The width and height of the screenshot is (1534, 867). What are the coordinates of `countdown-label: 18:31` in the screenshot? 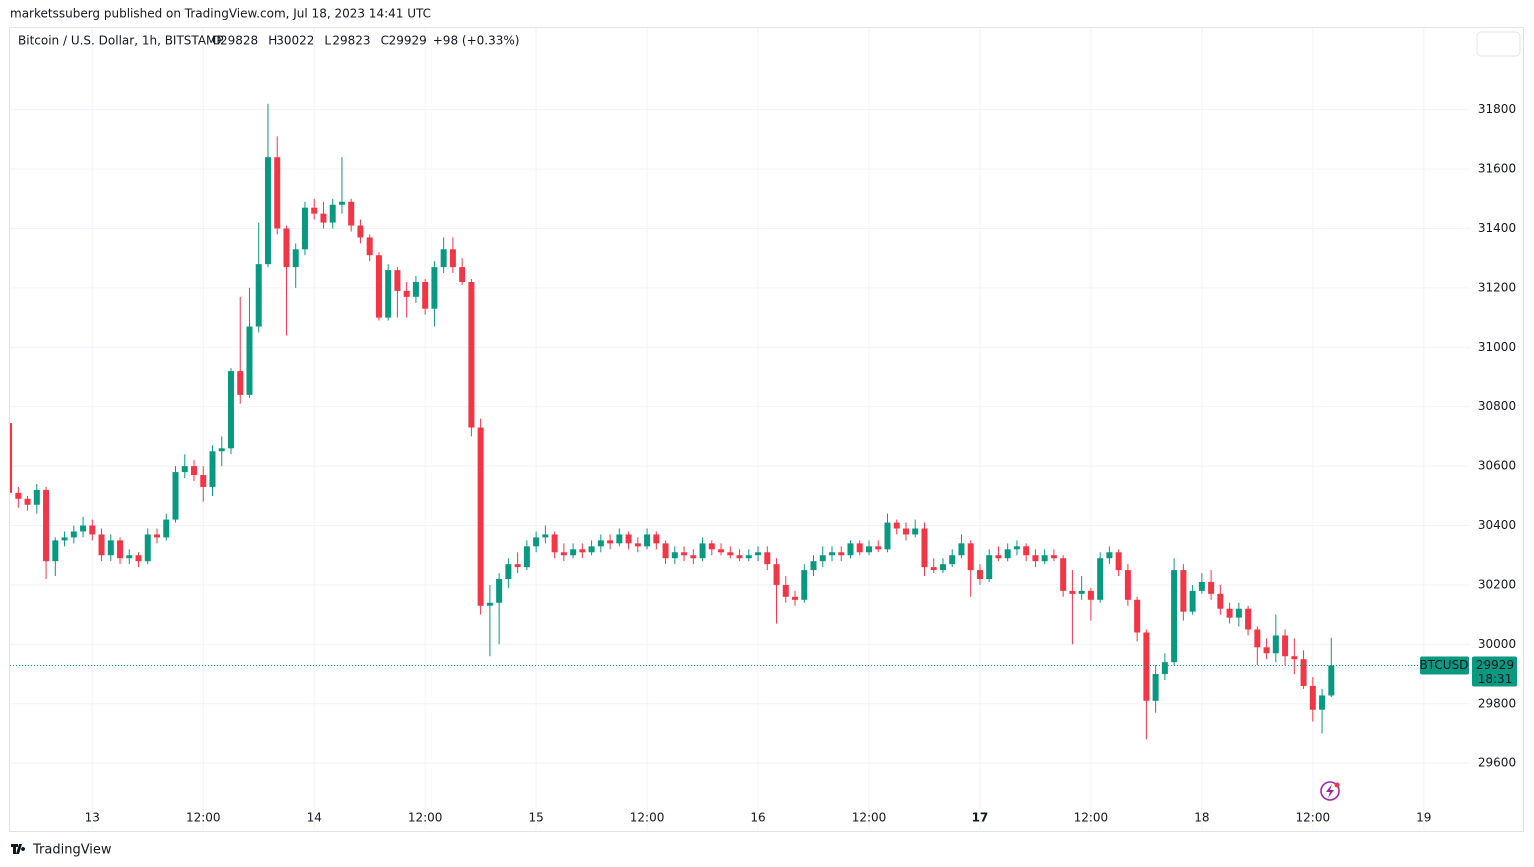 It's located at (1495, 679).